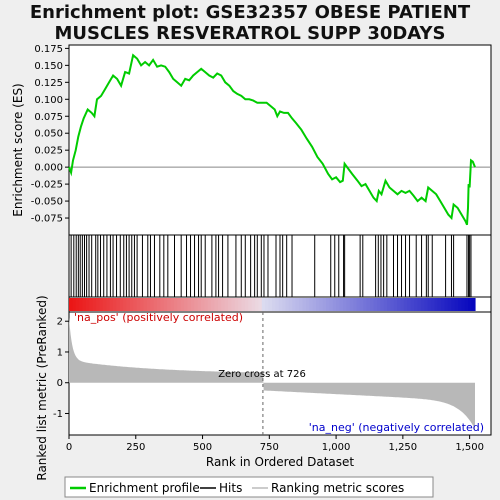 The width and height of the screenshot is (500, 500). What do you see at coordinates (60, 352) in the screenshot?
I see `metric-tick-label: 1` at bounding box center [60, 352].